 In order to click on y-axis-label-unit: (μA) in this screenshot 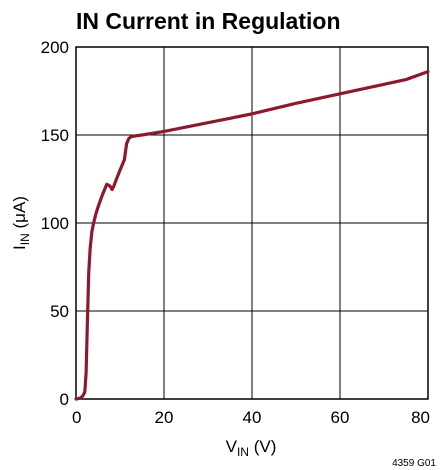, I will do `click(19, 214)`.